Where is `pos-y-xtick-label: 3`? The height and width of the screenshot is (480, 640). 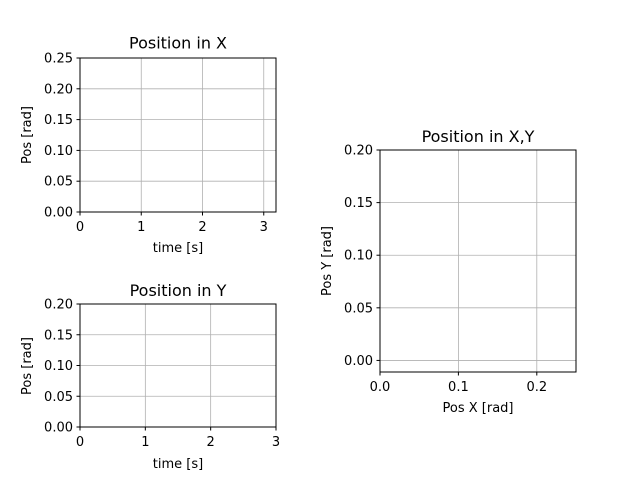 pos-y-xtick-label: 3 is located at coordinates (276, 442).